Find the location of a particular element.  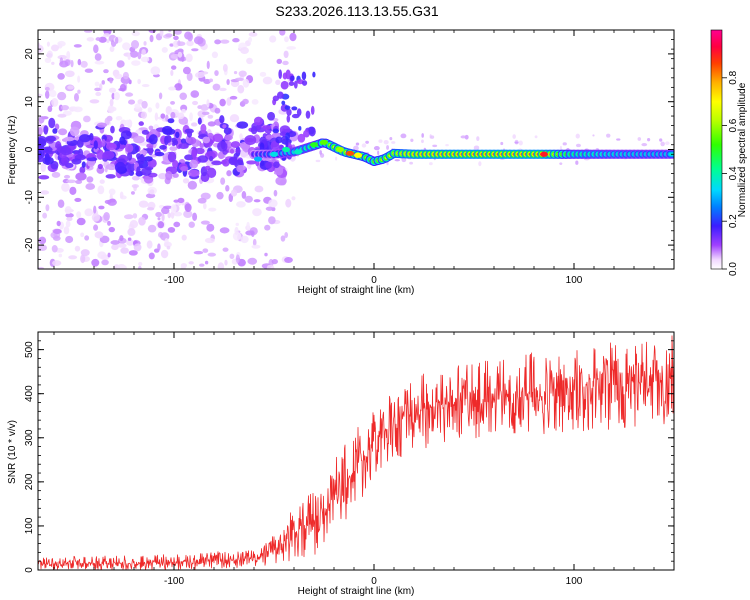

spectrogram-ytick-label: 10 is located at coordinates (29, 102).